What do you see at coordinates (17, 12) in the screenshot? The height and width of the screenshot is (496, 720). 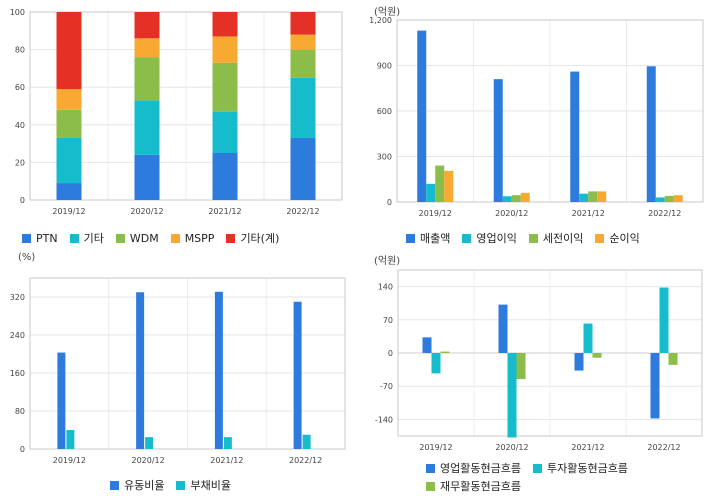 I see `y-tick-label: 100` at bounding box center [17, 12].